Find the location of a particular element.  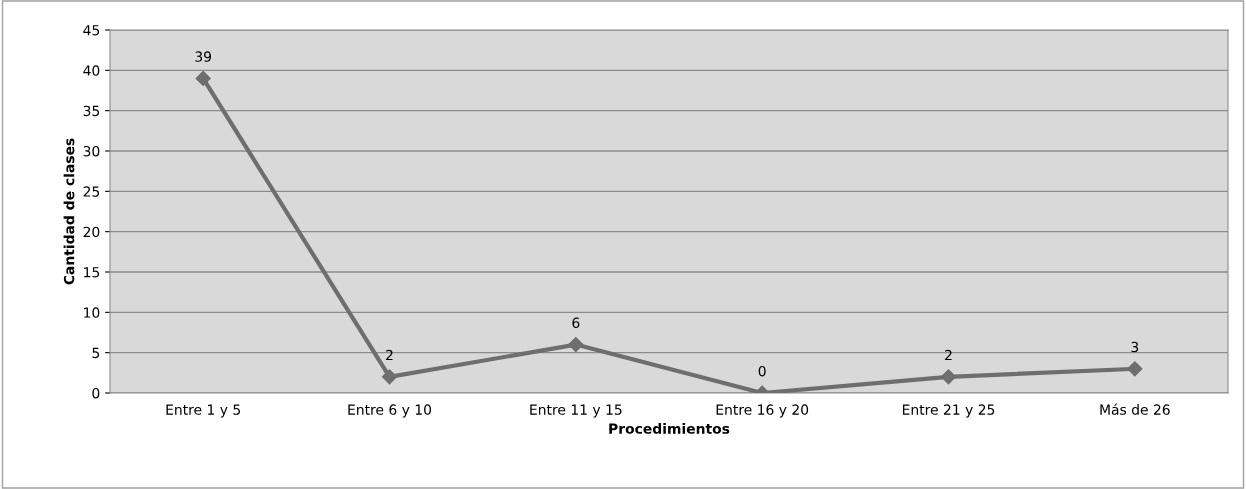

data-label: 3 is located at coordinates (1135, 347).